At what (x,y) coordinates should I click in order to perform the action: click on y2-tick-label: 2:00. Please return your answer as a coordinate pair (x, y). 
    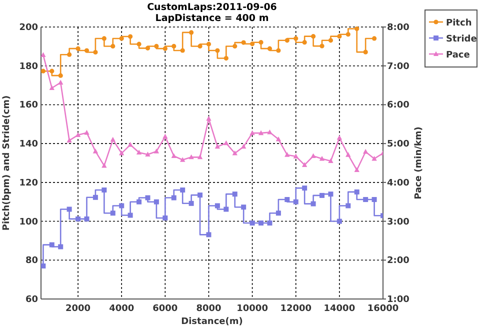
    Looking at the image, I should click on (398, 261).